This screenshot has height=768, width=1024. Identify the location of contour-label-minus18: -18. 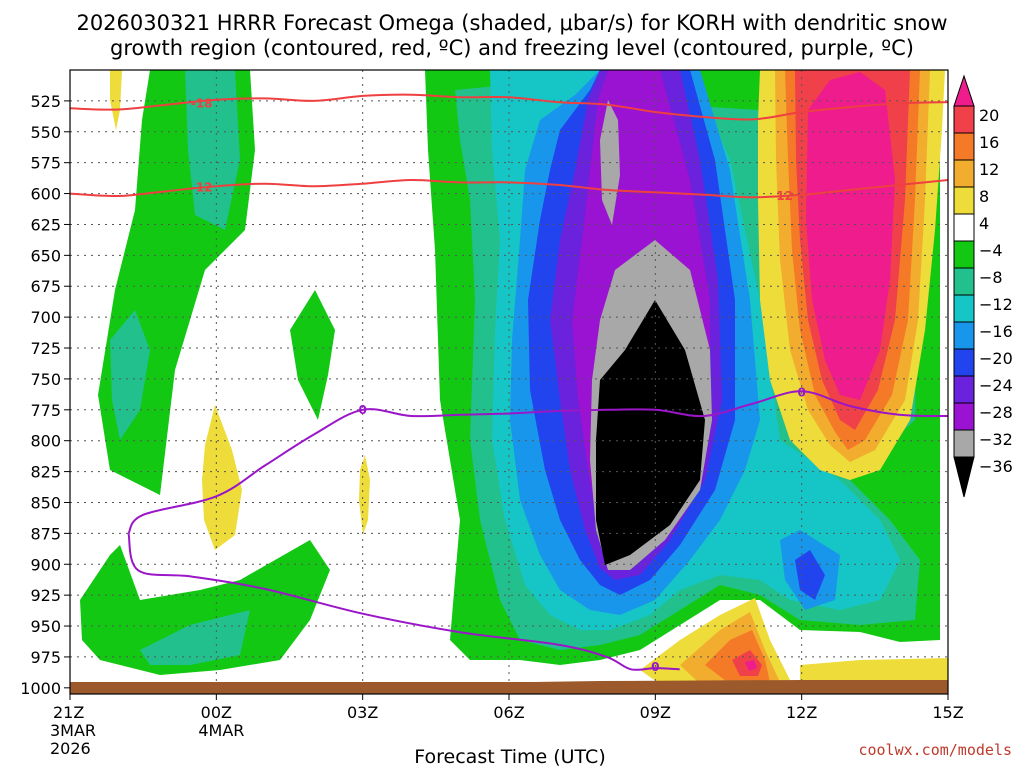
(202, 103).